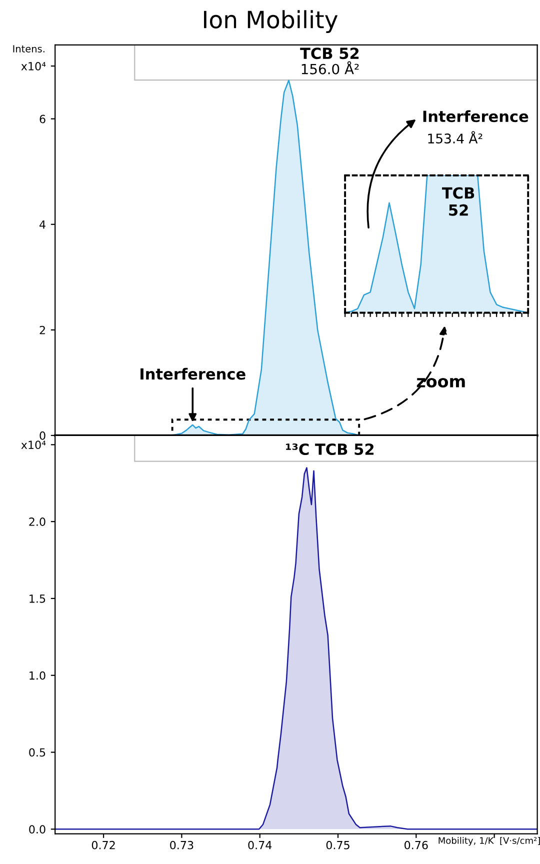 The width and height of the screenshot is (540, 864). Describe the element at coordinates (37, 522) in the screenshot. I see `y-tick-label: 2.0` at that location.